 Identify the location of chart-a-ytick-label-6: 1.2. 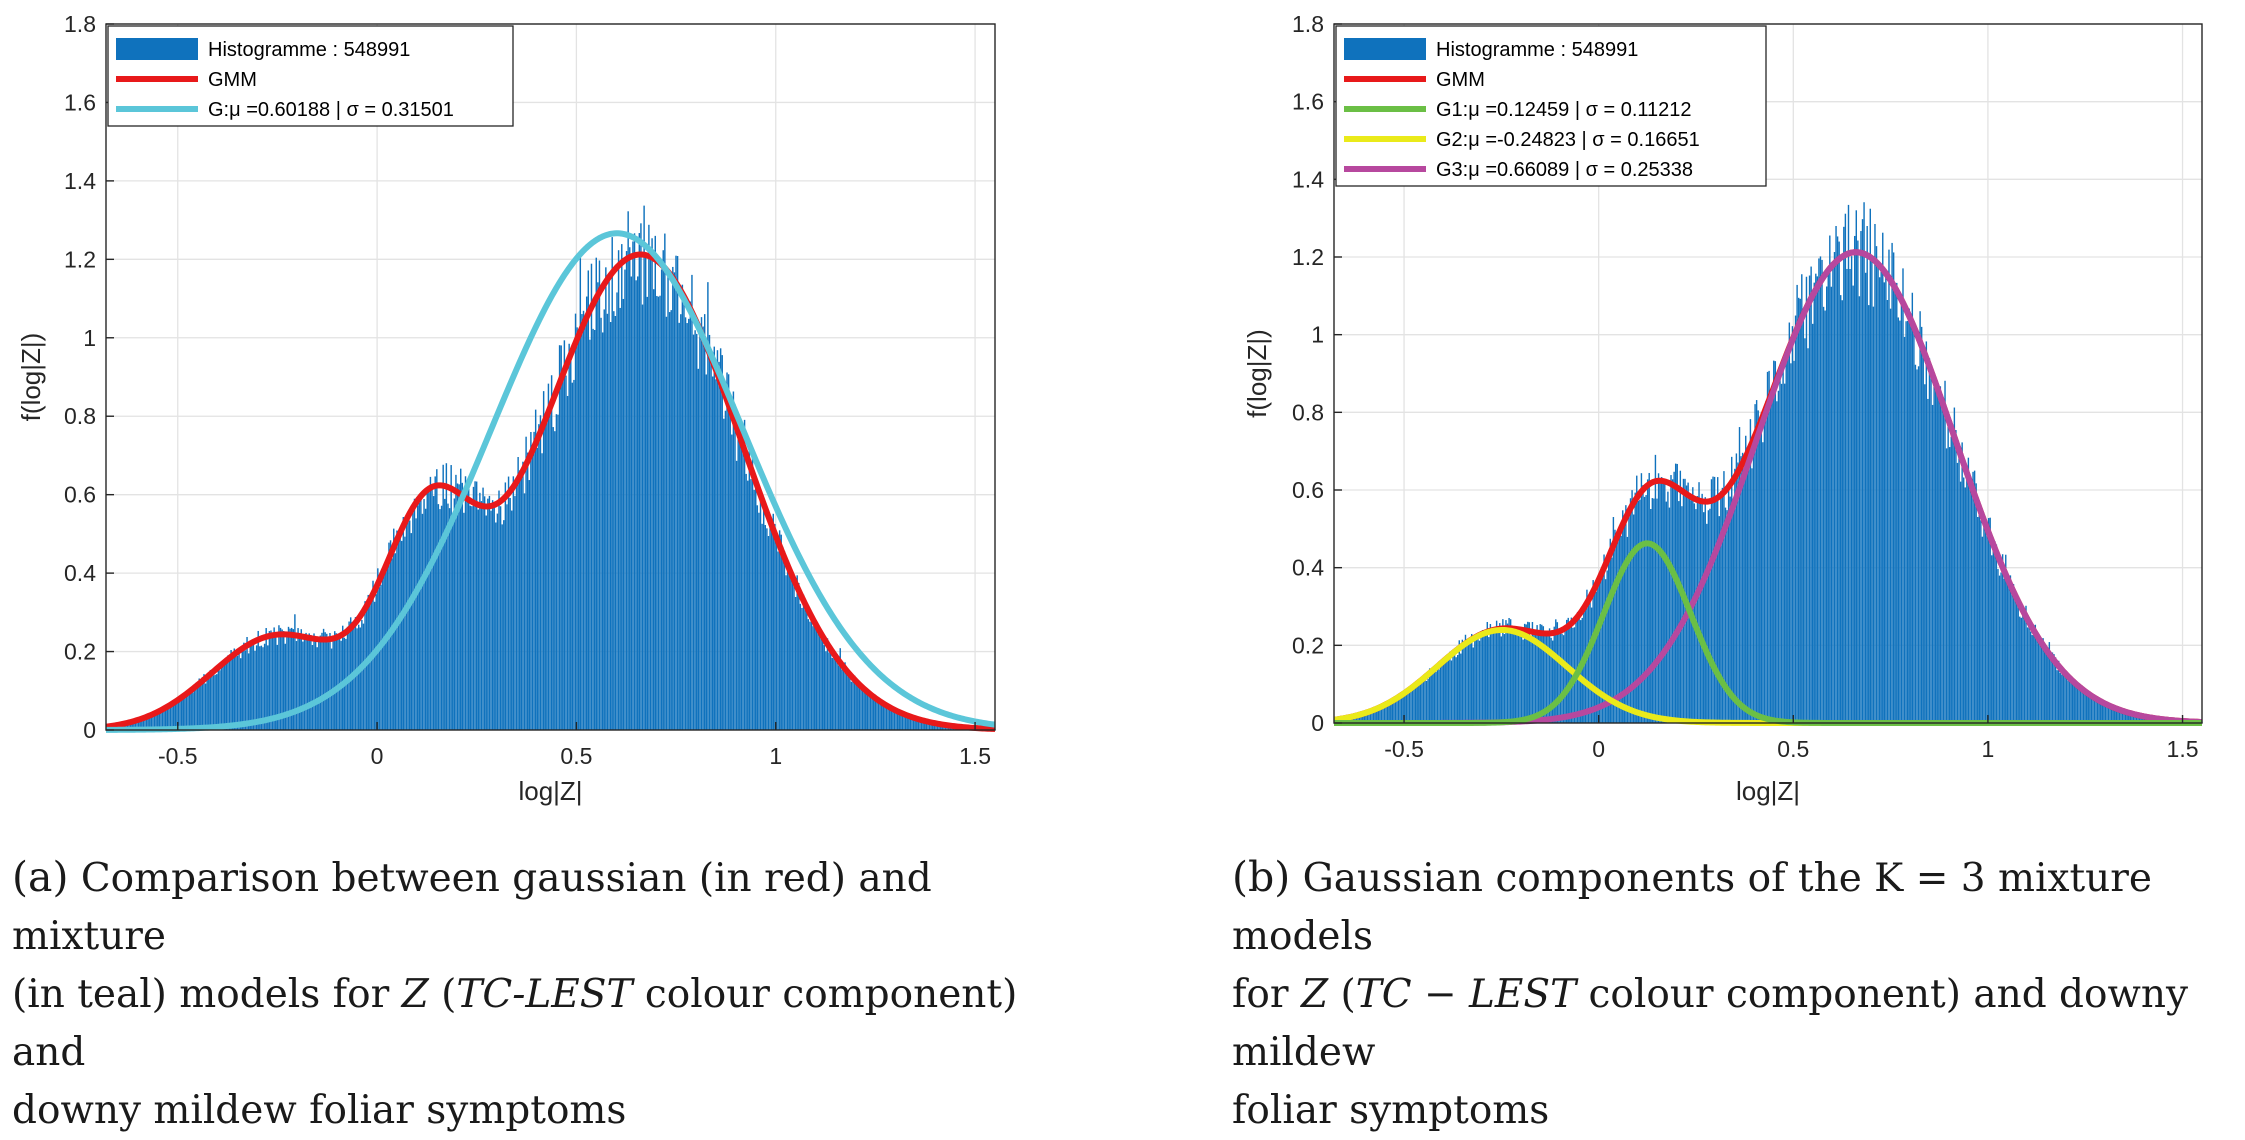
(80, 259).